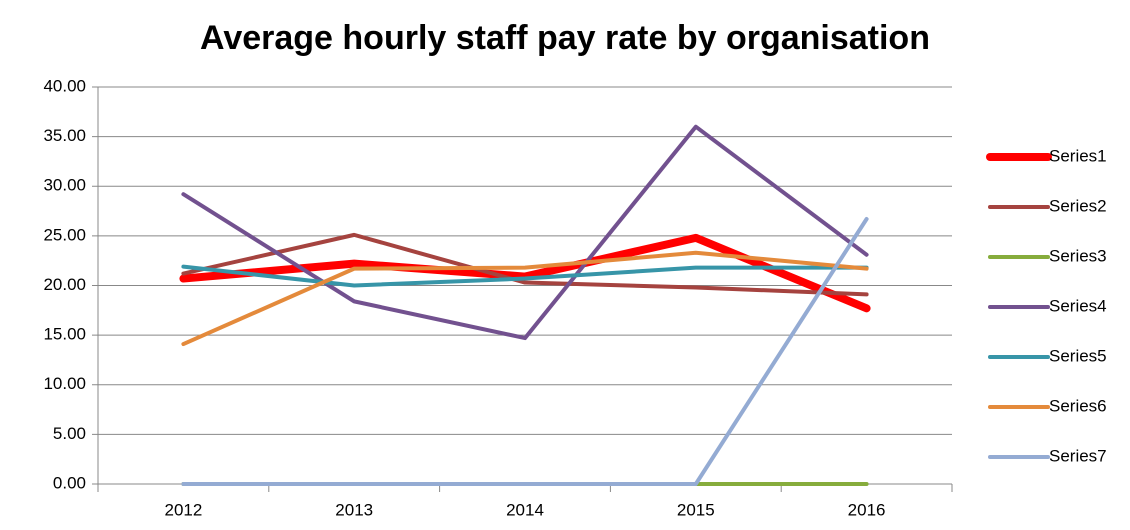  I want to click on y-tick-label: 40.00, so click(64, 85).